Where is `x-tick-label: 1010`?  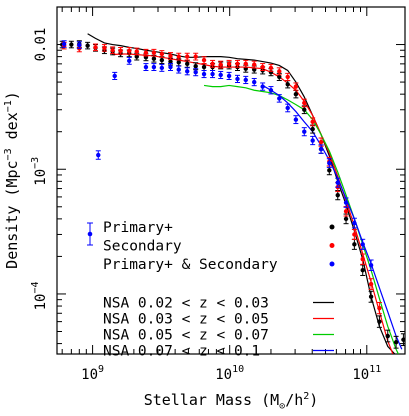
x-tick-label: 1010 is located at coordinates (229, 373).